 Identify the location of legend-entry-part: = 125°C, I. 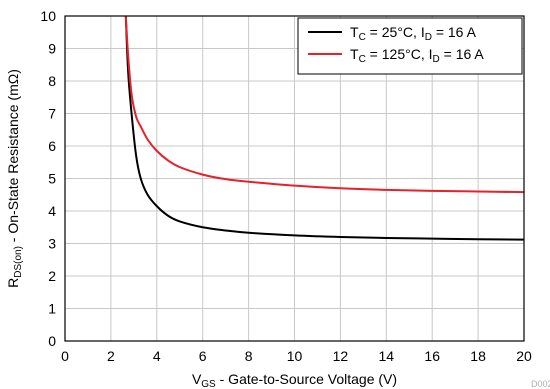
(399, 54).